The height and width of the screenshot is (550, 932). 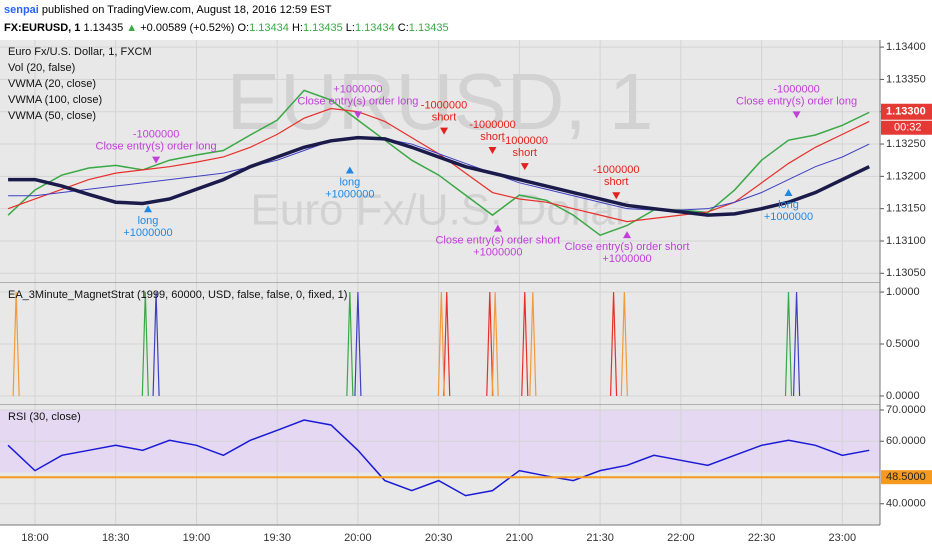 What do you see at coordinates (132, 28) in the screenshot?
I see `arrow: ▲` at bounding box center [132, 28].